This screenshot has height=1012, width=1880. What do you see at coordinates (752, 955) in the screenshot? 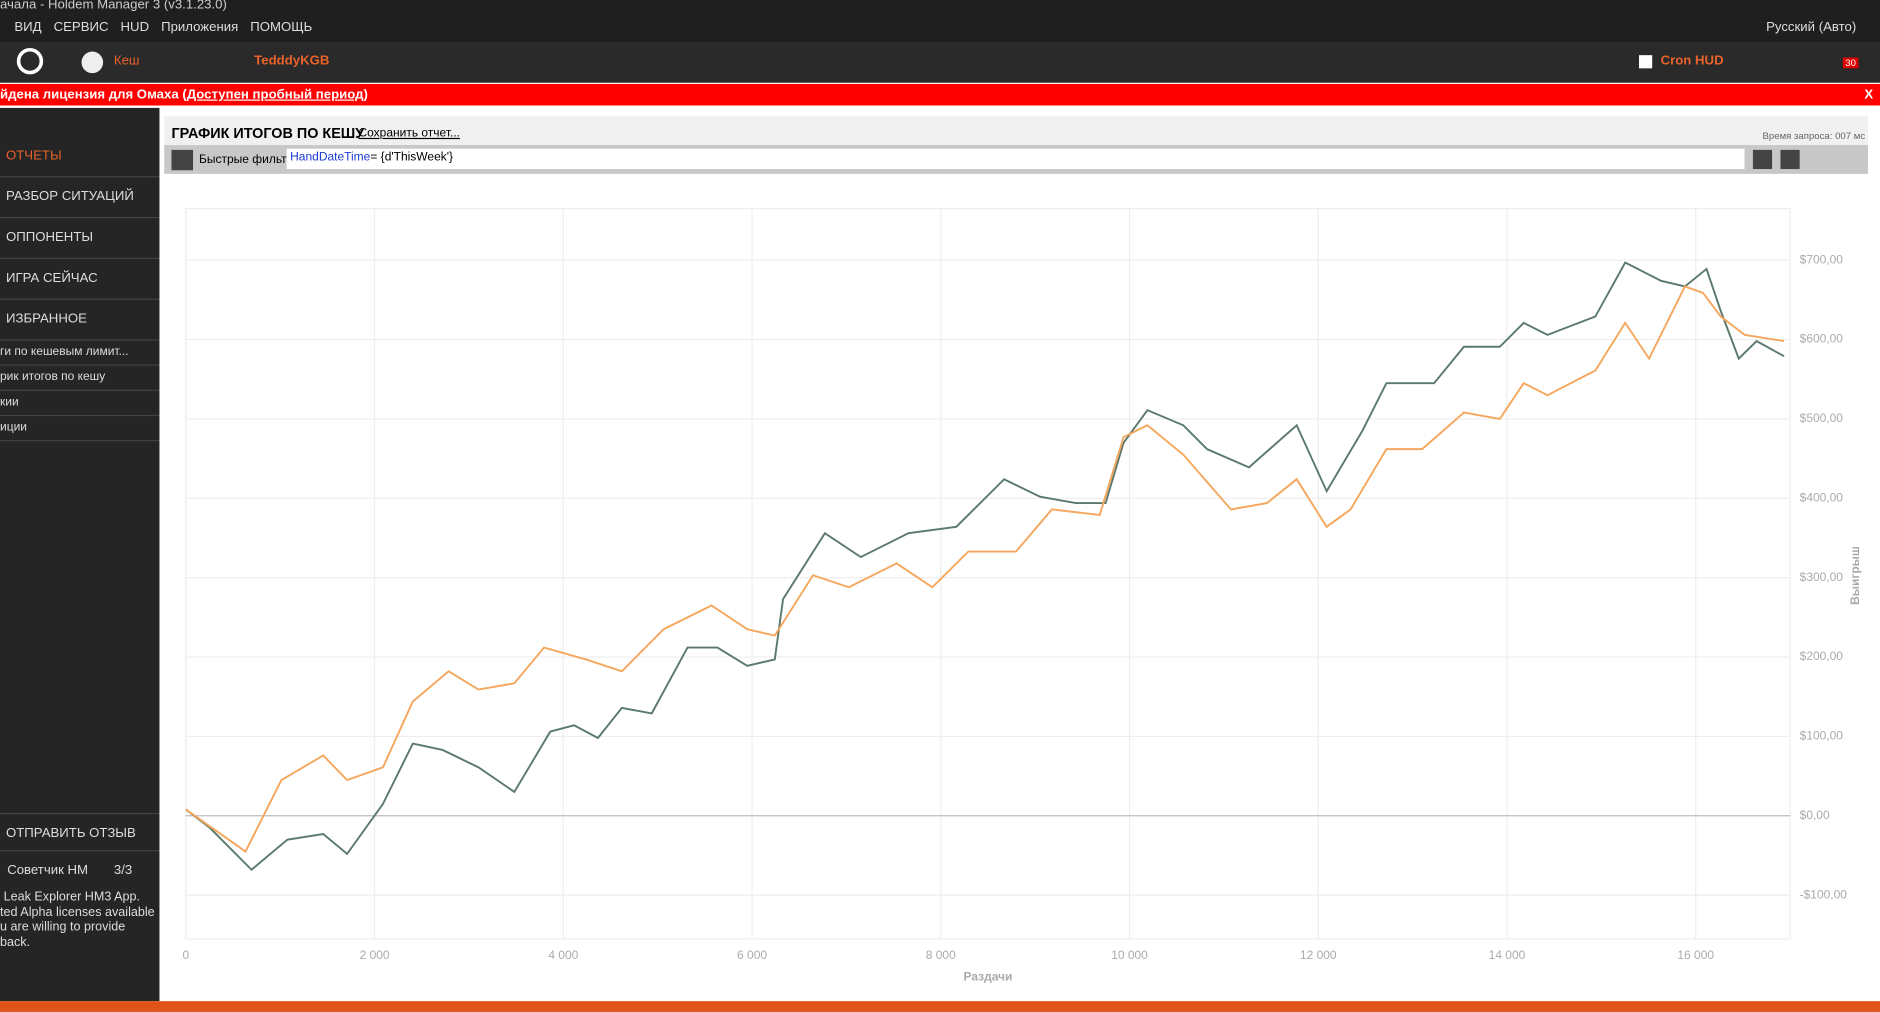
I see `x-tick-label: 6 000` at bounding box center [752, 955].